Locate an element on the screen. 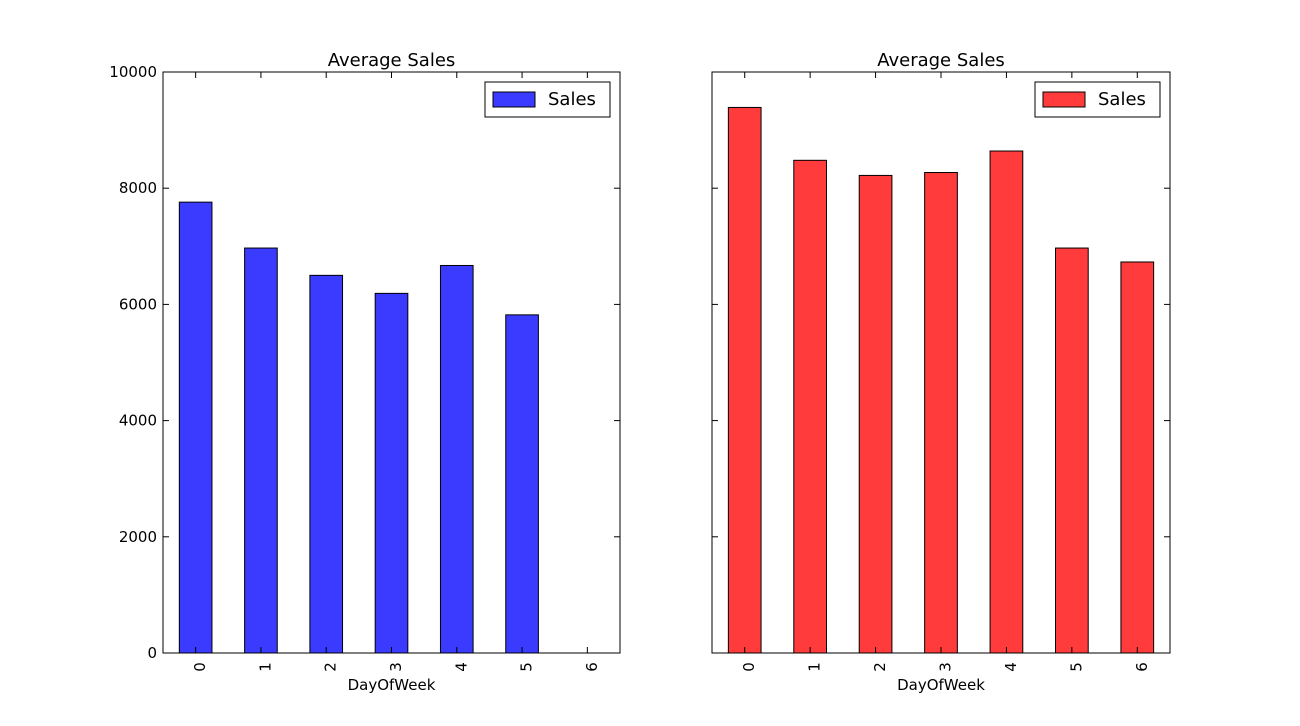  ytick-label: 4000 is located at coordinates (138, 421).